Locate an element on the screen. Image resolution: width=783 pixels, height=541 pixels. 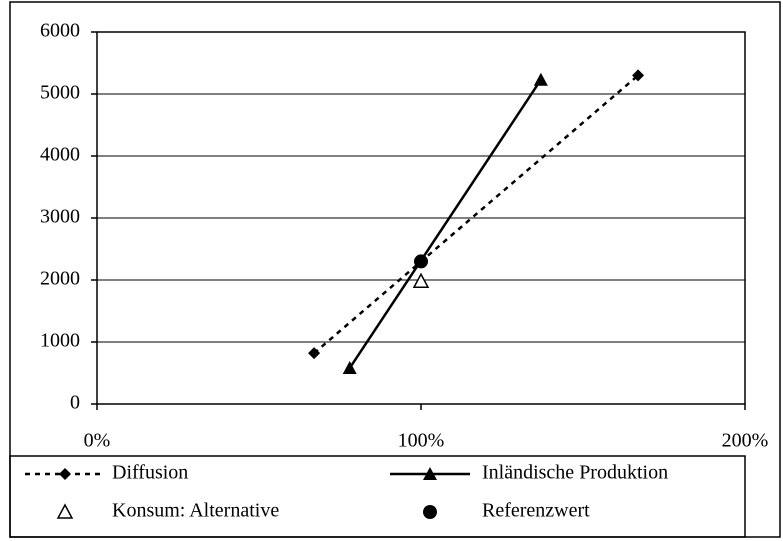
y-tick-label: 2000 is located at coordinates (60, 279).